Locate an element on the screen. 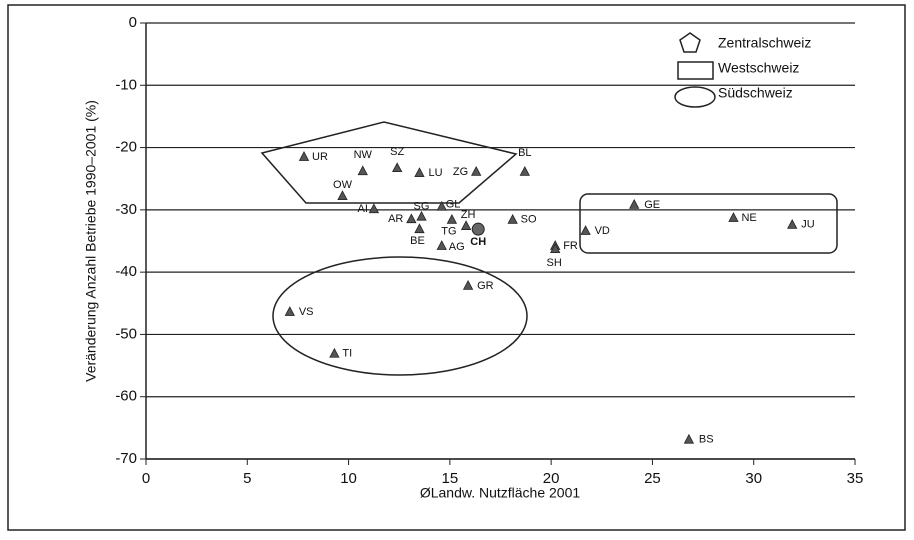 Image resolution: width=914 pixels, height=540 pixels. point-label: VD is located at coordinates (602, 231).